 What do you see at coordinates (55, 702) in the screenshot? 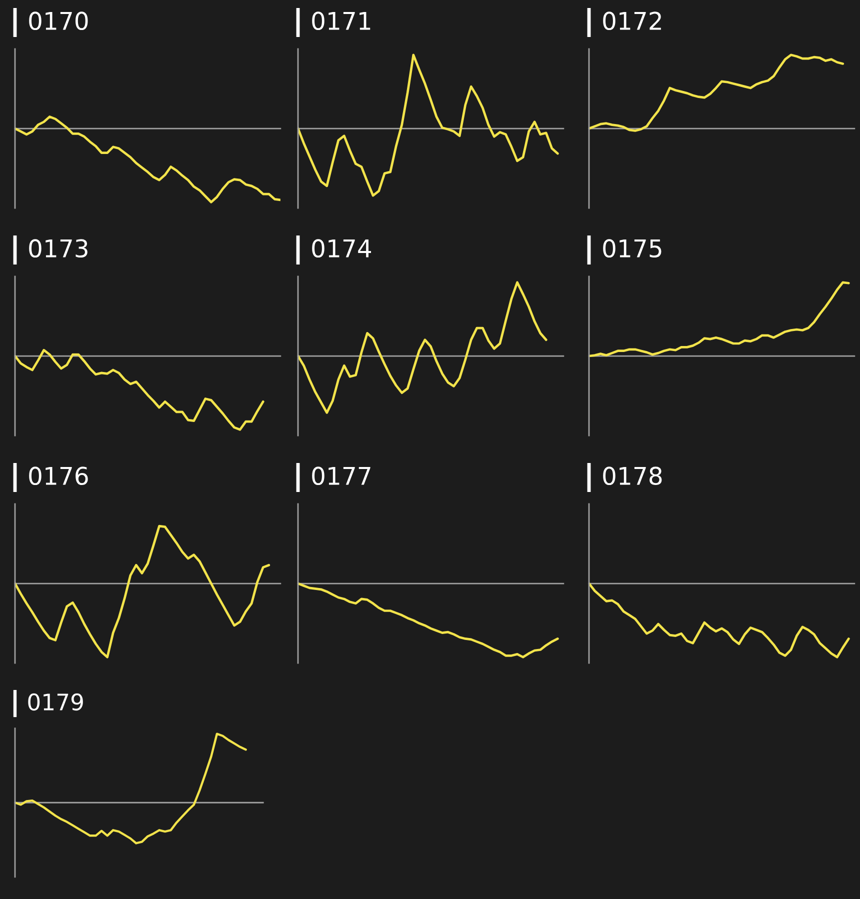
I see `chart-title: 0179` at bounding box center [55, 702].